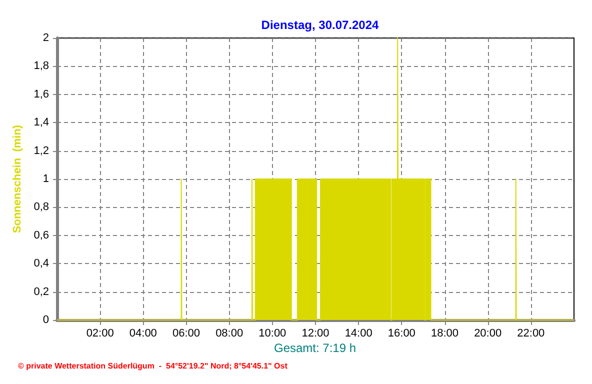 This screenshot has height=384, width=592. What do you see at coordinates (143, 334) in the screenshot?
I see `x-tick-label: 04:00` at bounding box center [143, 334].